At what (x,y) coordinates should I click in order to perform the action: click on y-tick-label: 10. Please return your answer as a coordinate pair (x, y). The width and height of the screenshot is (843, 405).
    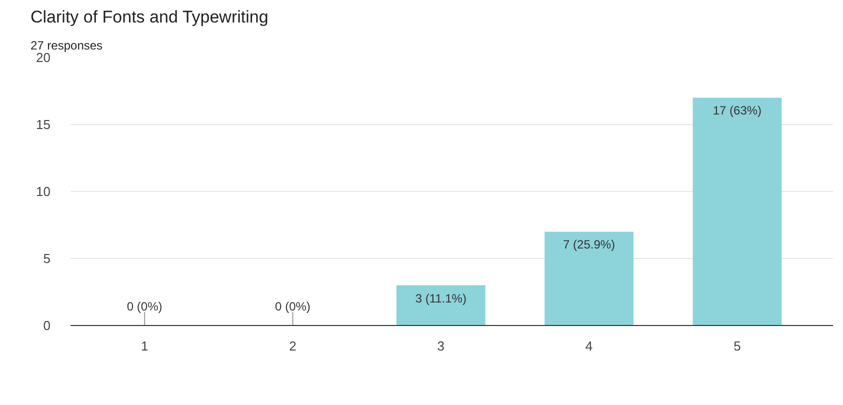
    Looking at the image, I should click on (43, 191).